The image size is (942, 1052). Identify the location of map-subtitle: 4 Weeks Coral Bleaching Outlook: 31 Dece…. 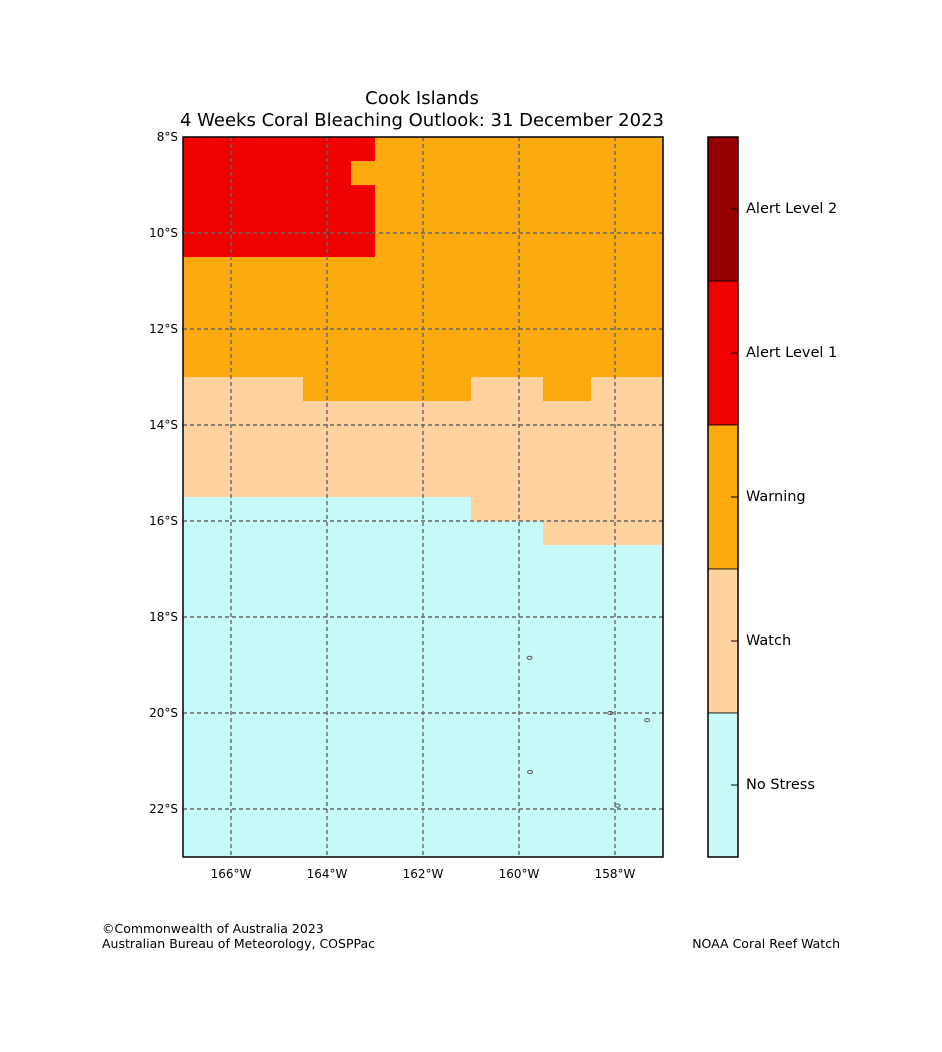
(421, 120).